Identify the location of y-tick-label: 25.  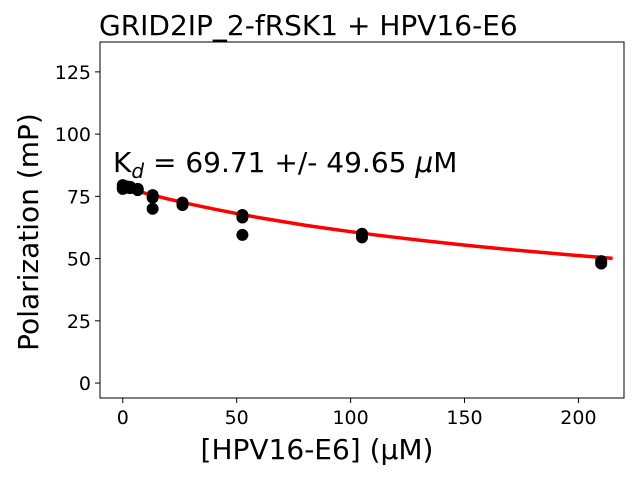
(79, 322).